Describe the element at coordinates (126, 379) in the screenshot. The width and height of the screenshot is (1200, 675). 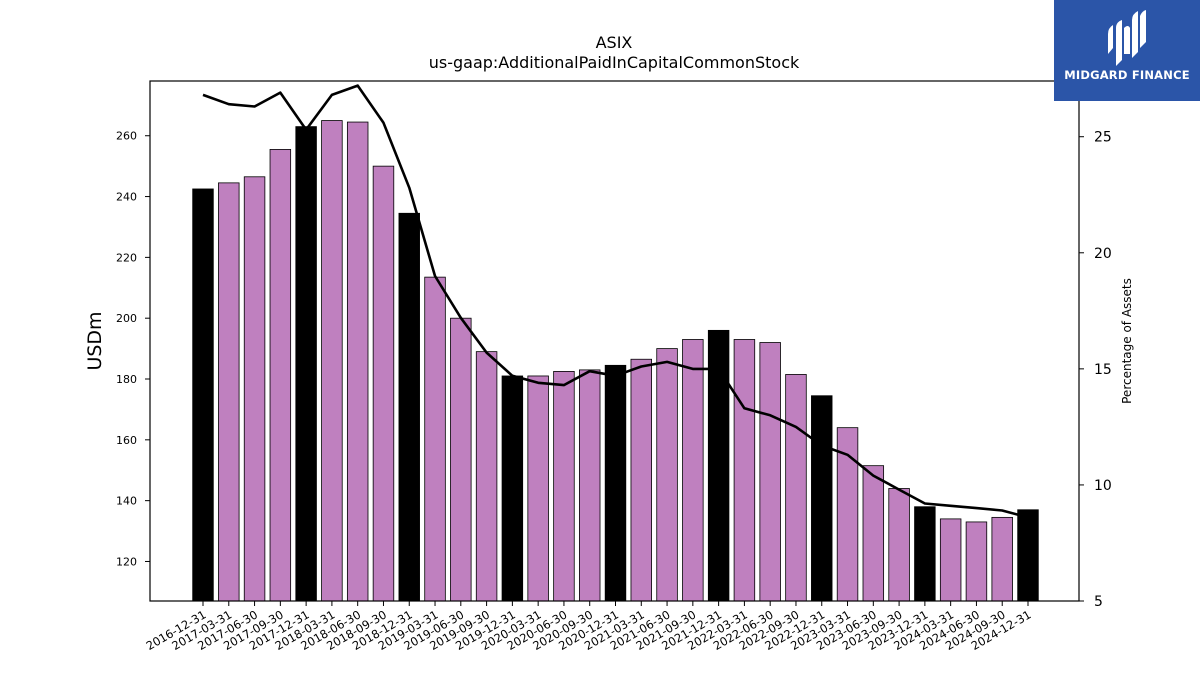
I see `y-tick-label-180: 180` at that location.